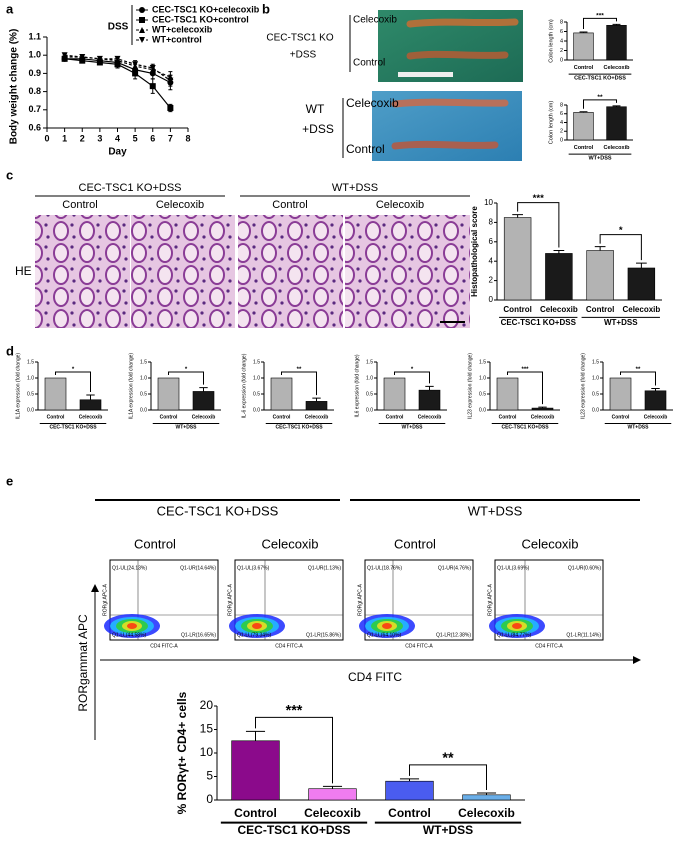  Describe the element at coordinates (30, 394) in the screenshot. I see `y-tick-label: 0.5` at that location.